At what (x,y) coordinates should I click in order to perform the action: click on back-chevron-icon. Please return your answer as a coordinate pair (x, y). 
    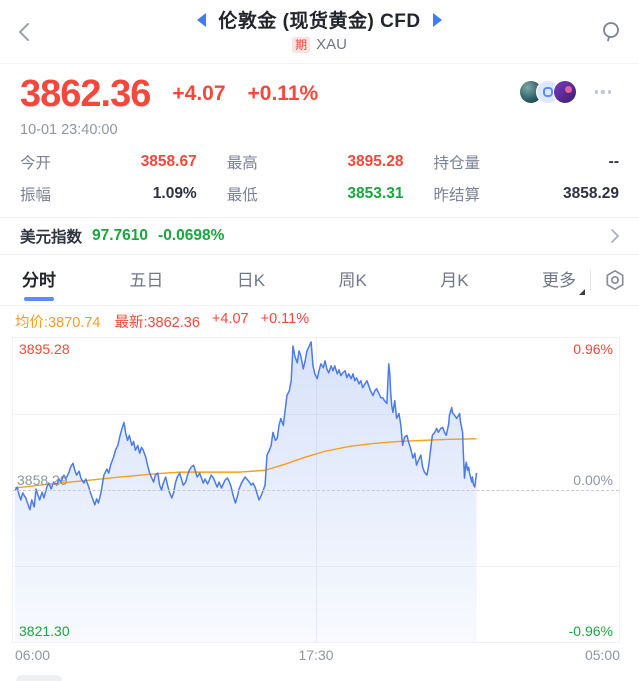
    Looking at the image, I should click on (24, 32).